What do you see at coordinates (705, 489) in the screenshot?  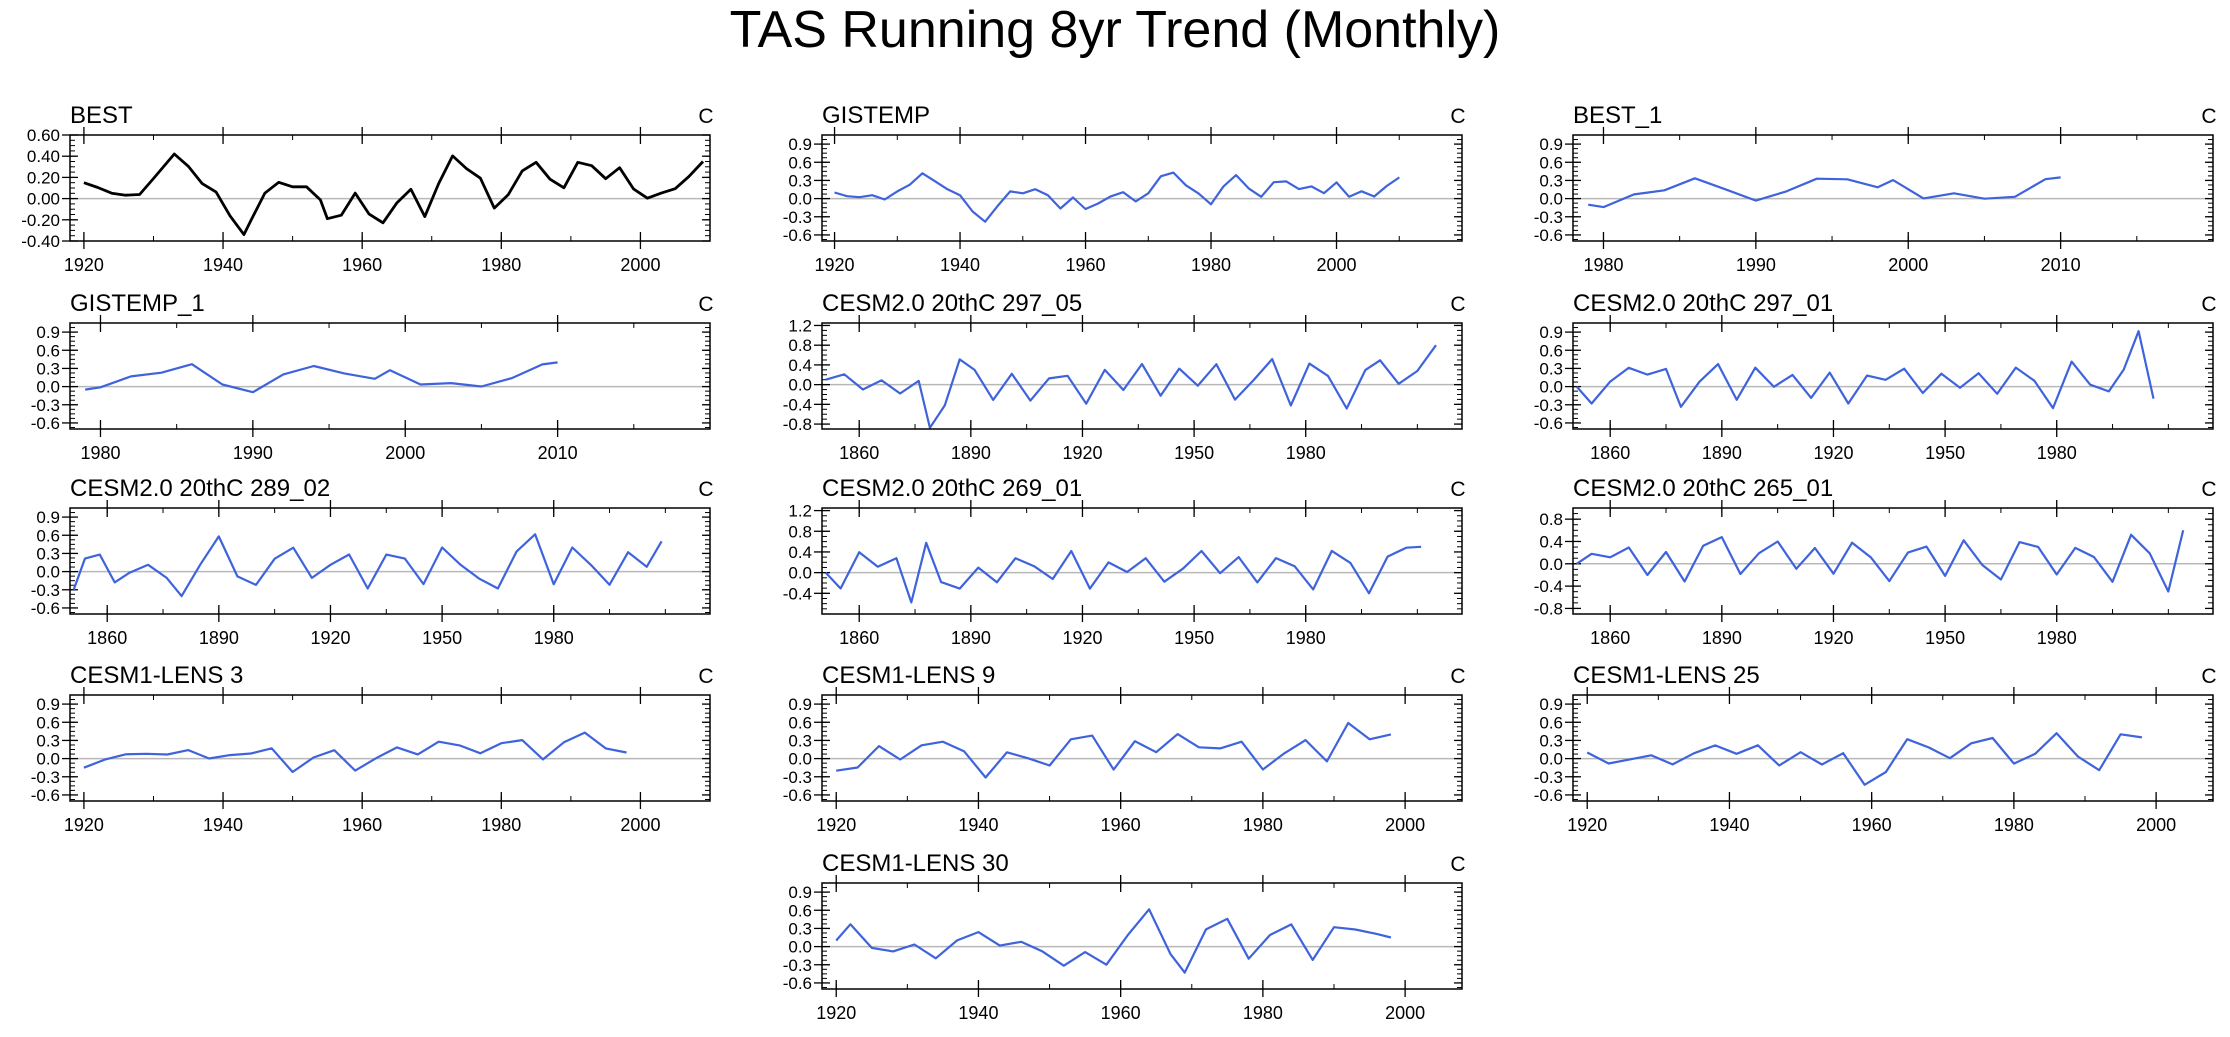 I see `panel-6-units: C` at bounding box center [705, 489].